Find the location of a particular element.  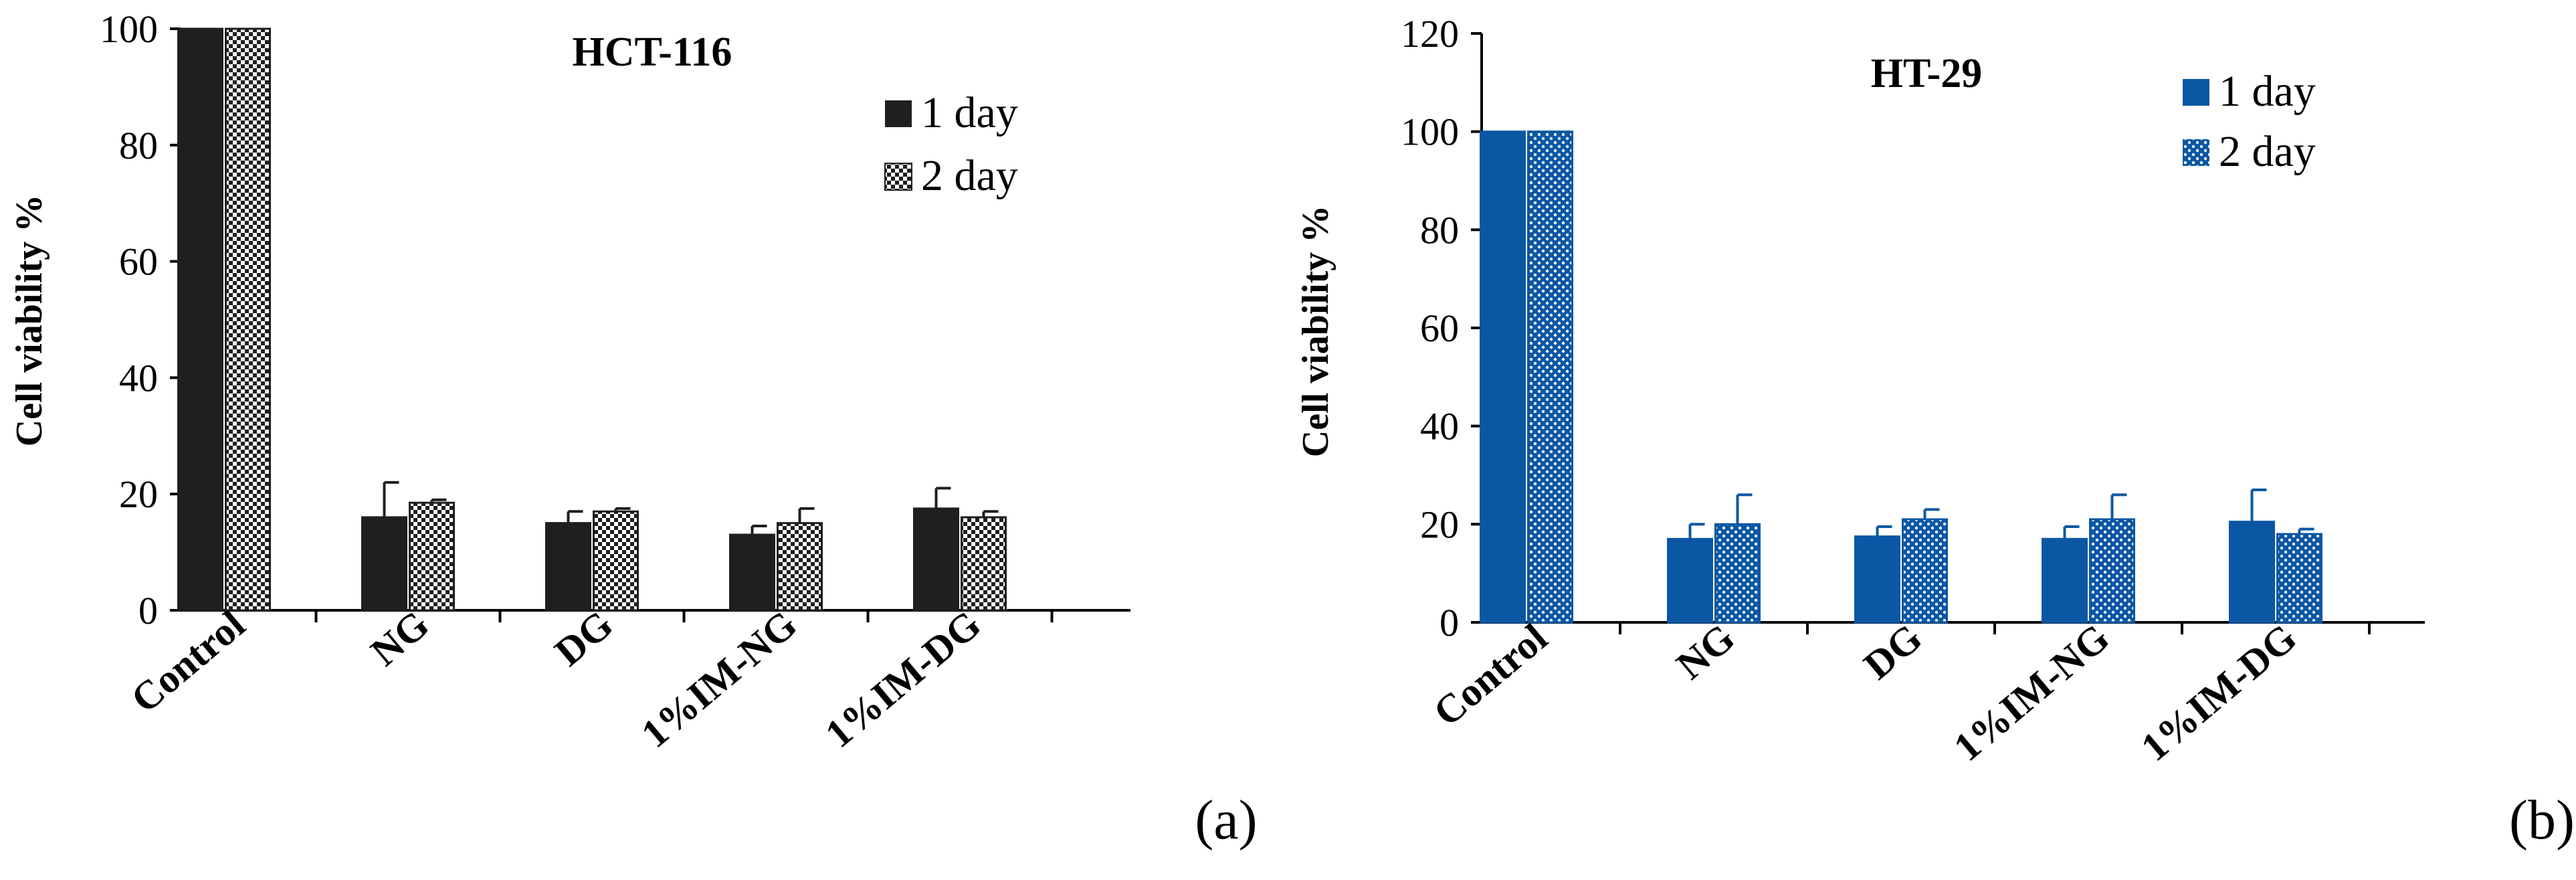

bar-ng-1-day-b is located at coordinates (1690, 580).